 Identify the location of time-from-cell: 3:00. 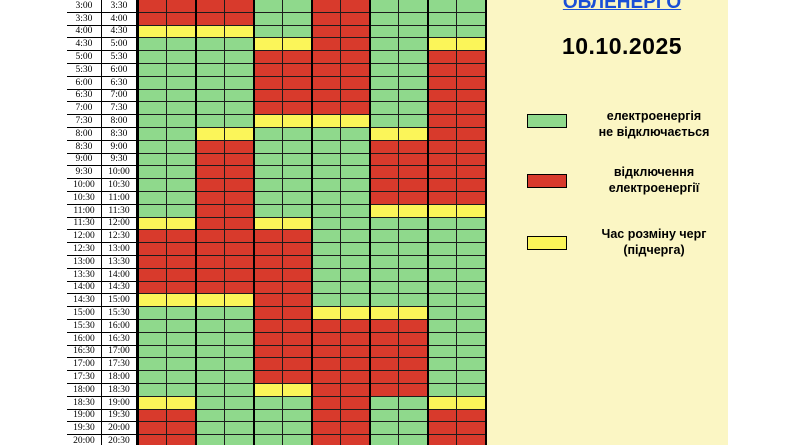
(84, 6).